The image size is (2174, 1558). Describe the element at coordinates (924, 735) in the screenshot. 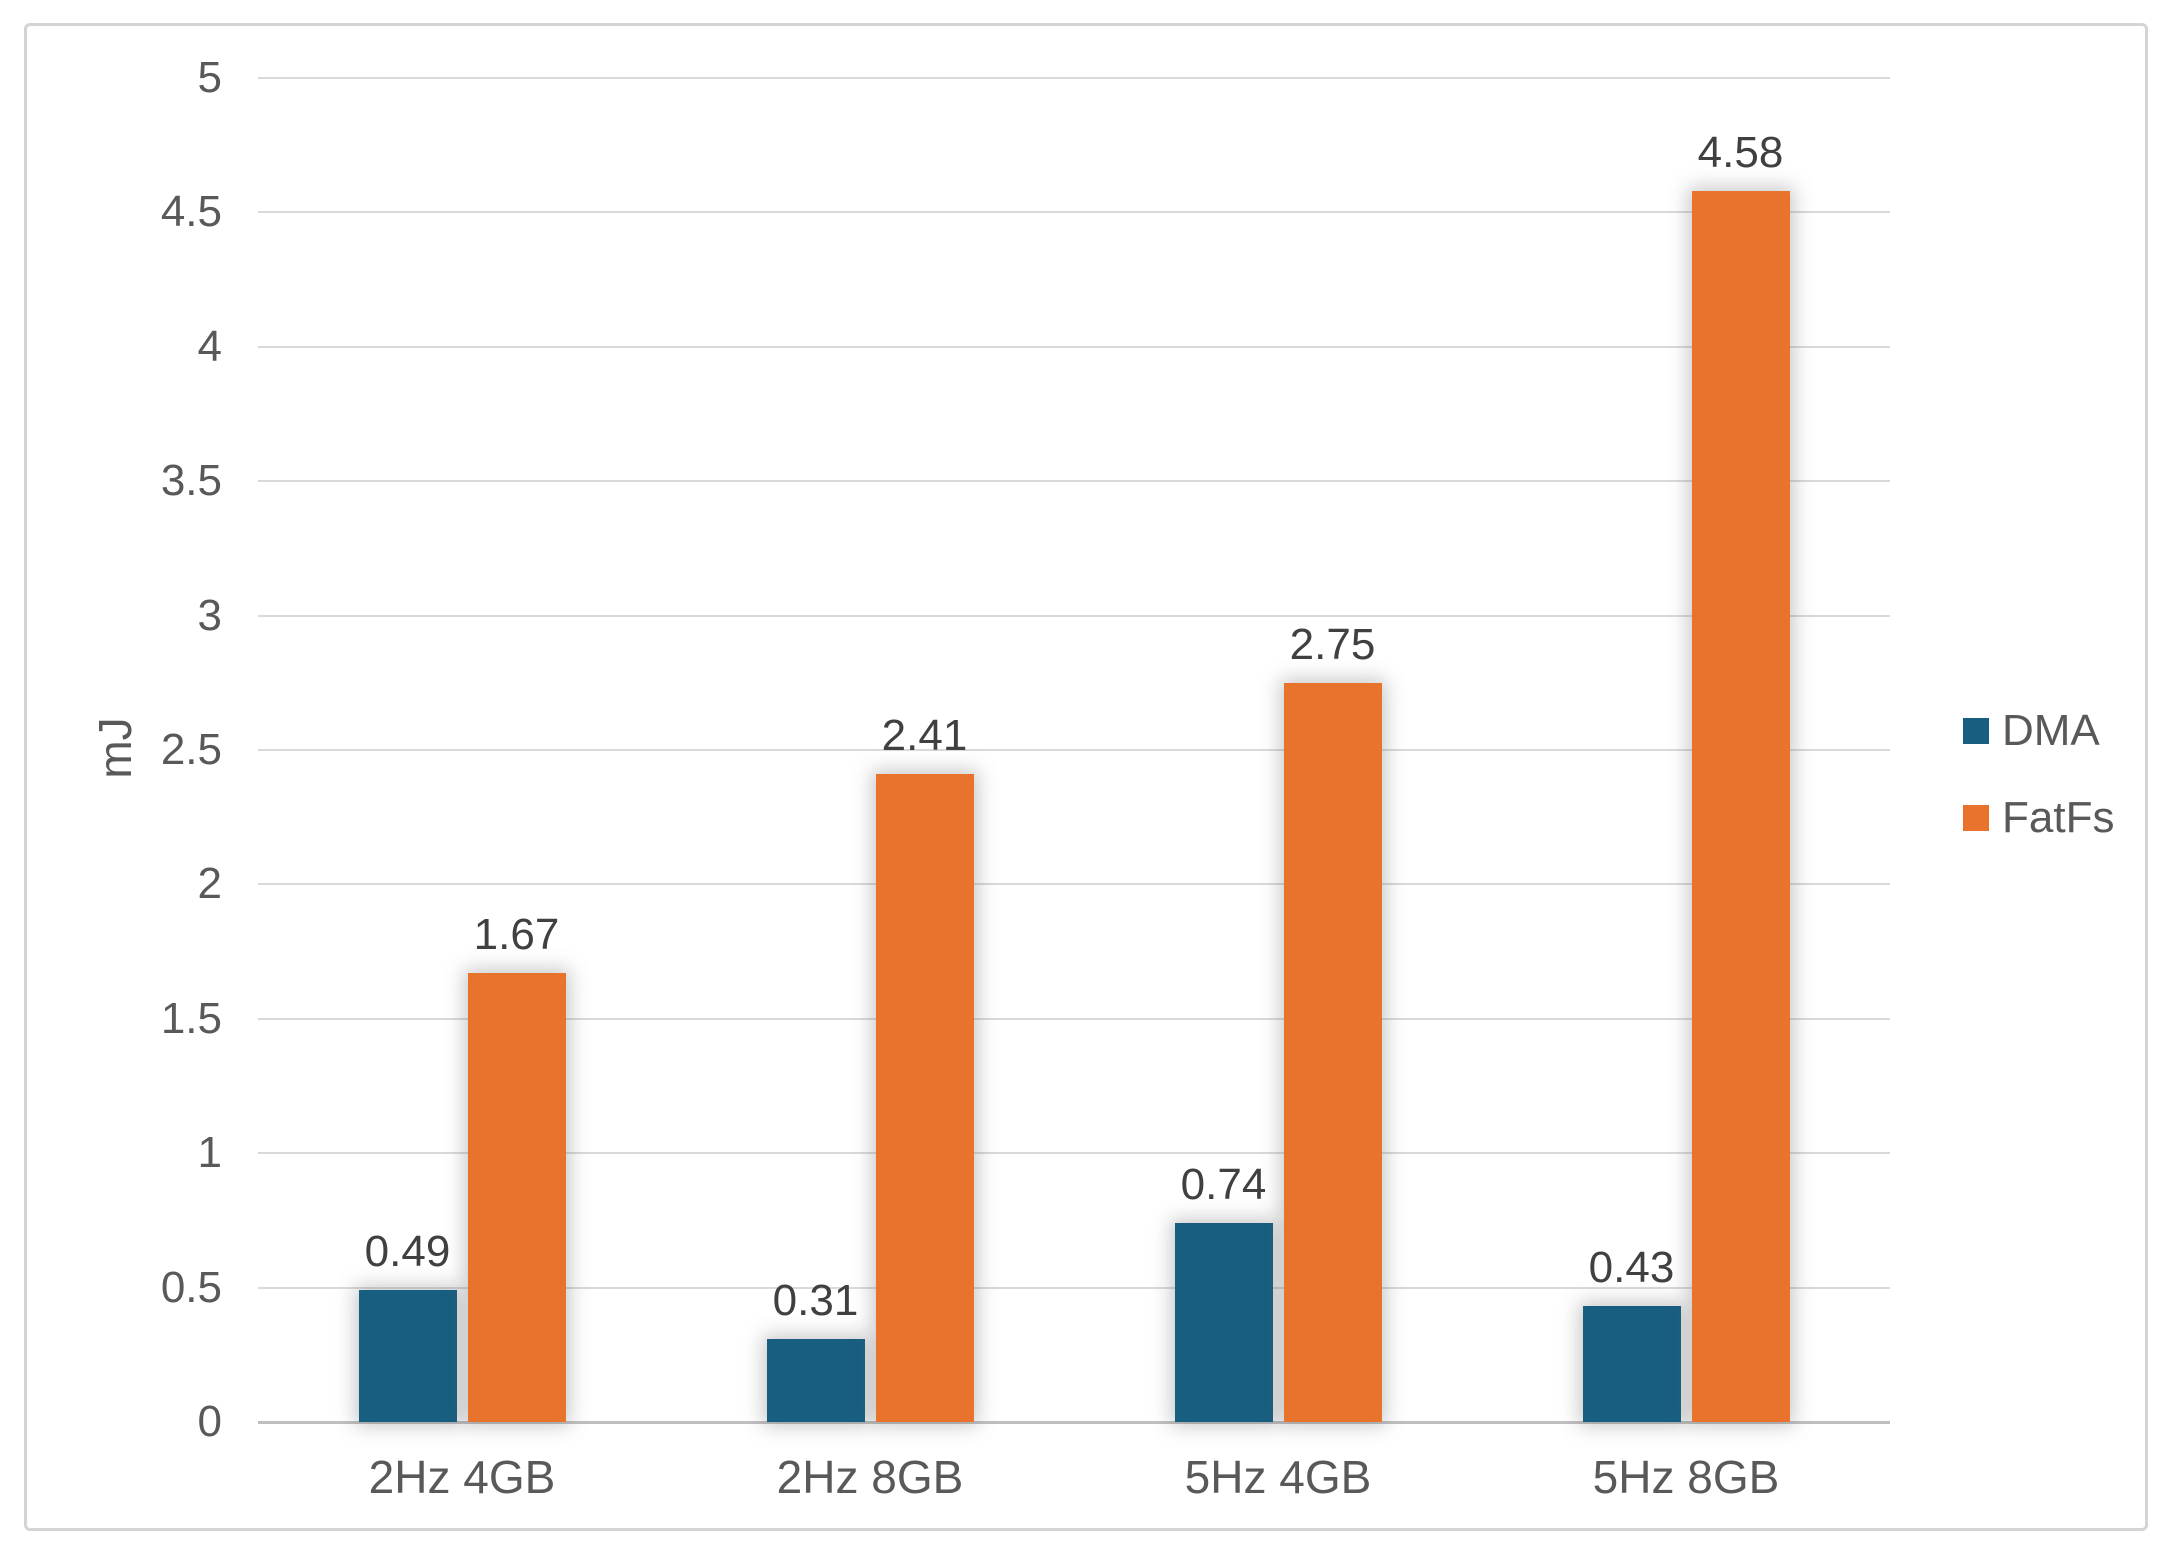

I see `bar-value-label: 2.41` at that location.